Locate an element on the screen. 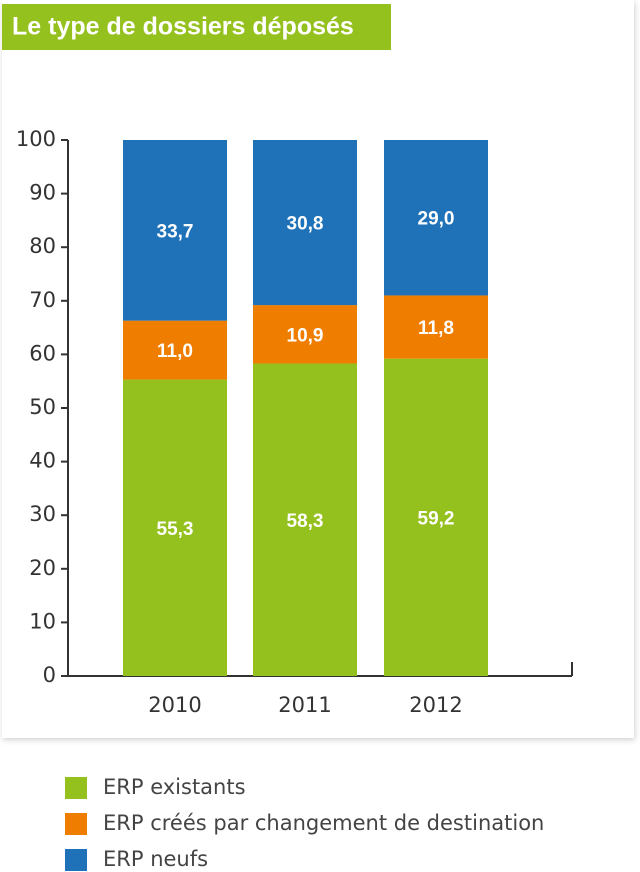 The height and width of the screenshot is (872, 640). value-label: 30,8 is located at coordinates (305, 224).